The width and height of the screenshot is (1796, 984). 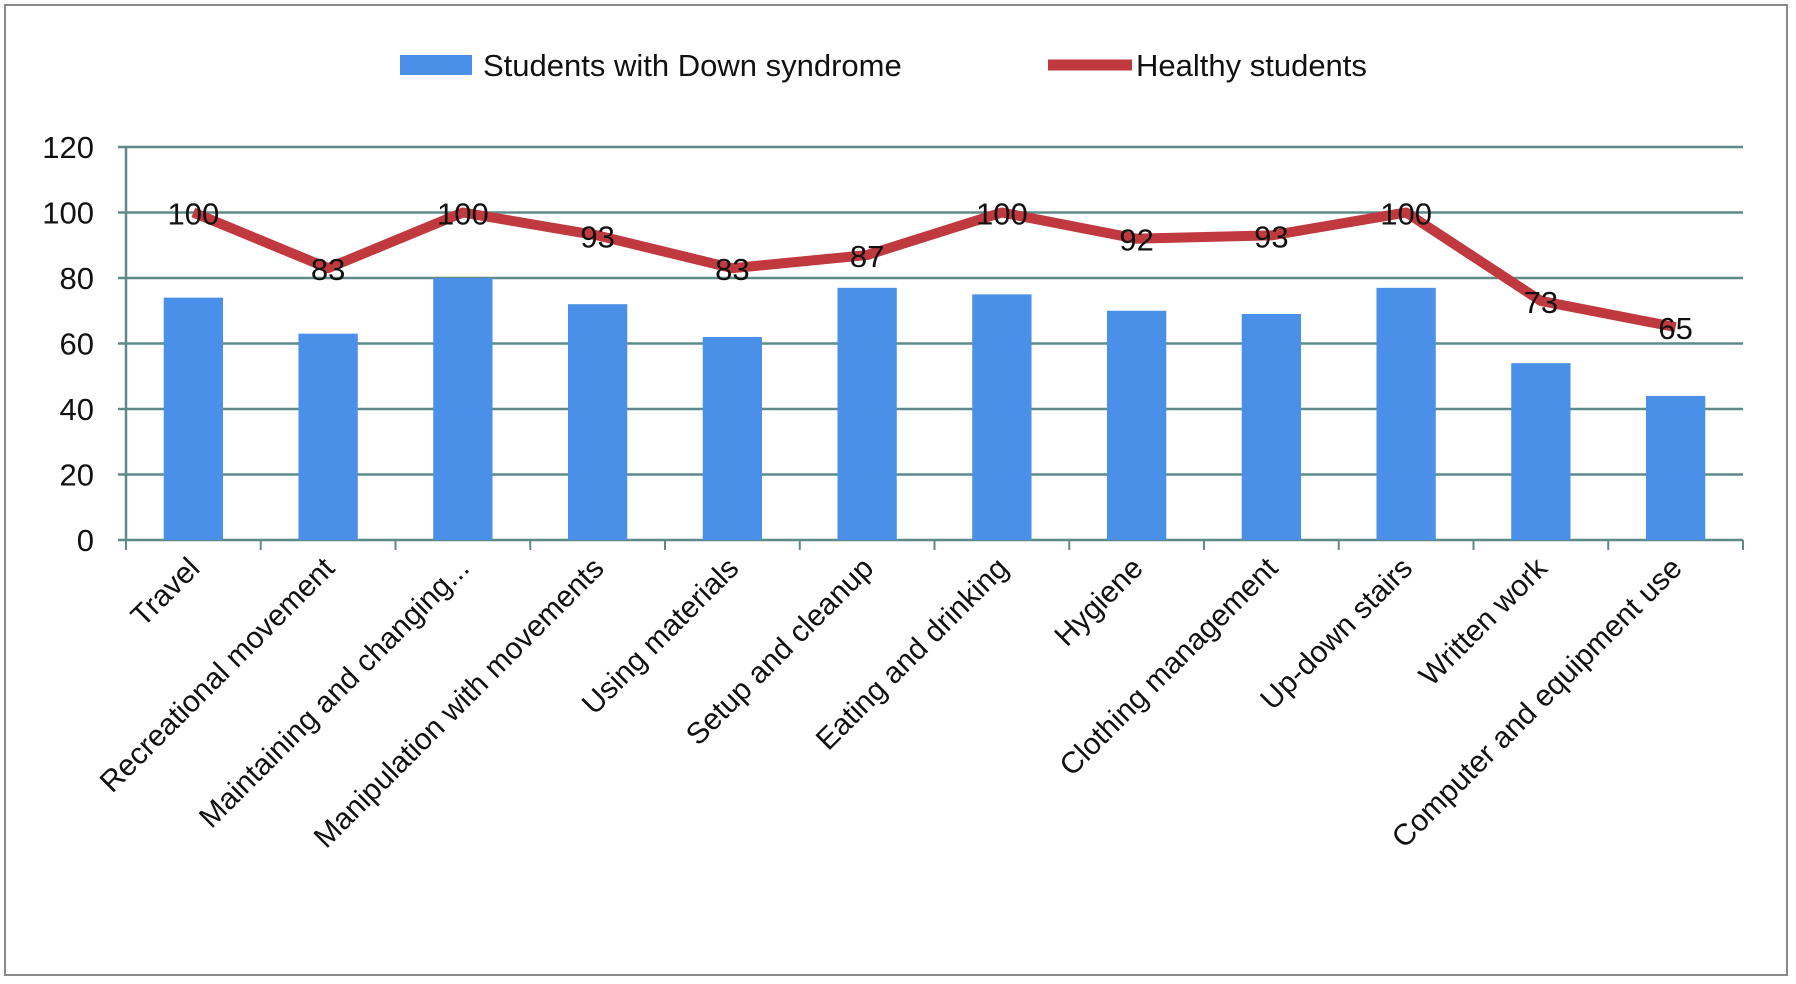 What do you see at coordinates (85, 540) in the screenshot?
I see `y-tick-label: 0` at bounding box center [85, 540].